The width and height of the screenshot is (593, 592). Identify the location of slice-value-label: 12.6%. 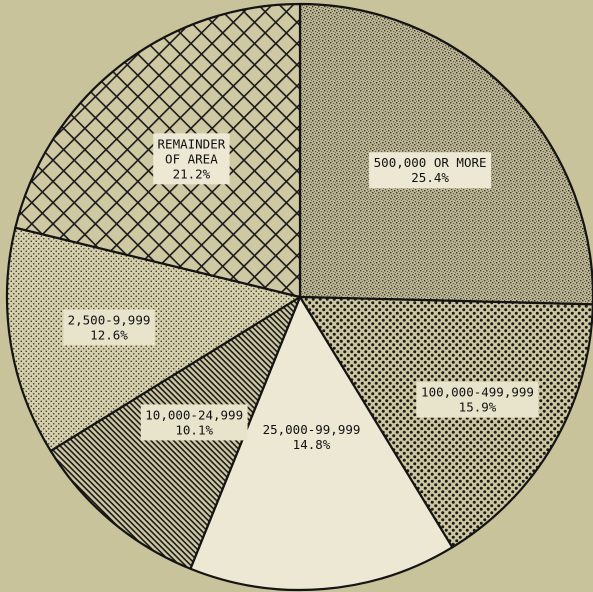
(109, 334).